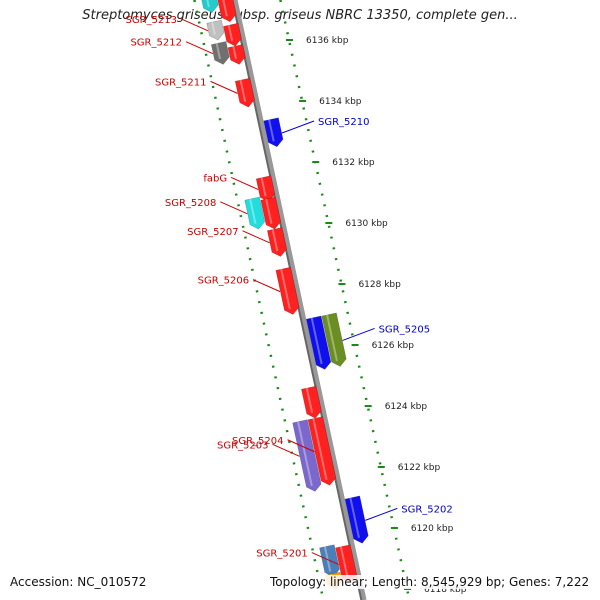  Describe the element at coordinates (445, 590) in the screenshot. I see `tick-label: 6118 kbp` at that location.